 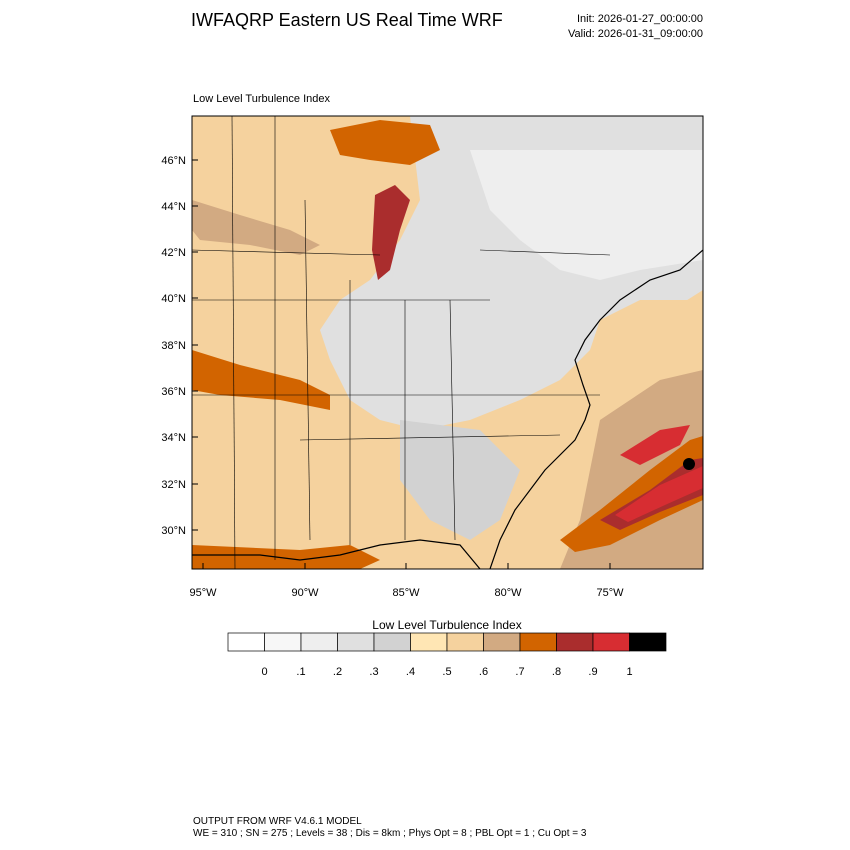 I want to click on field-midwest-band, so click(x=256, y=227).